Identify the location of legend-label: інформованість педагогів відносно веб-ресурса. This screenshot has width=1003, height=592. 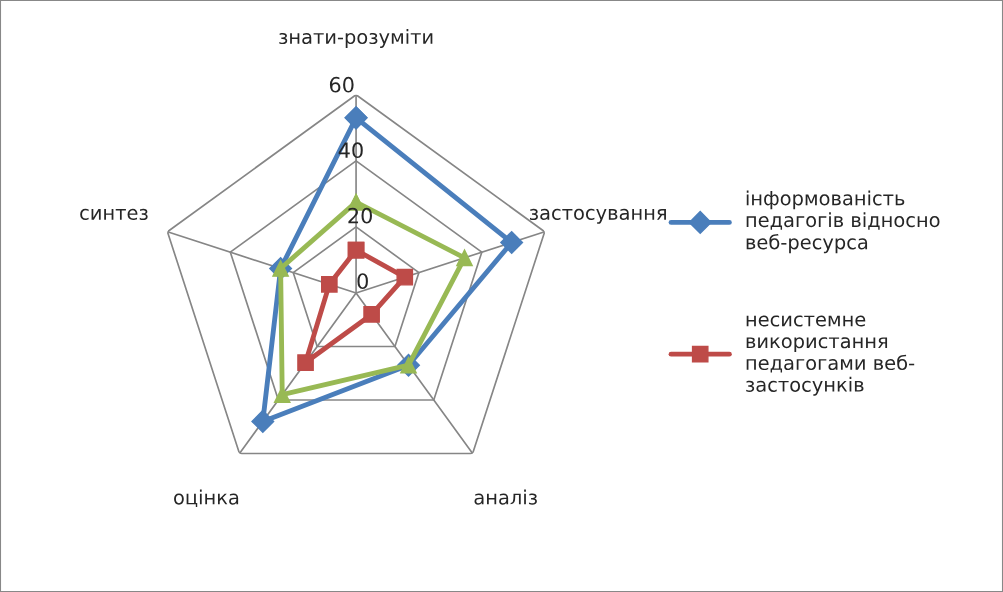
(843, 222).